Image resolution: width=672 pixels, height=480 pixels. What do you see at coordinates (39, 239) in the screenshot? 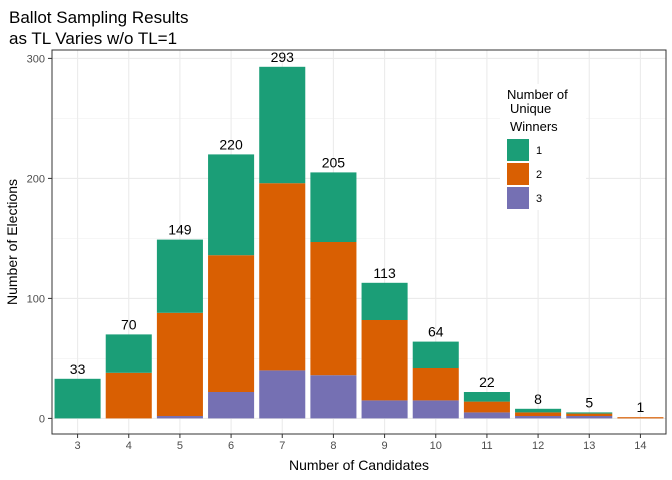
I see `y-axis: 0 100 200 300` at bounding box center [39, 239].